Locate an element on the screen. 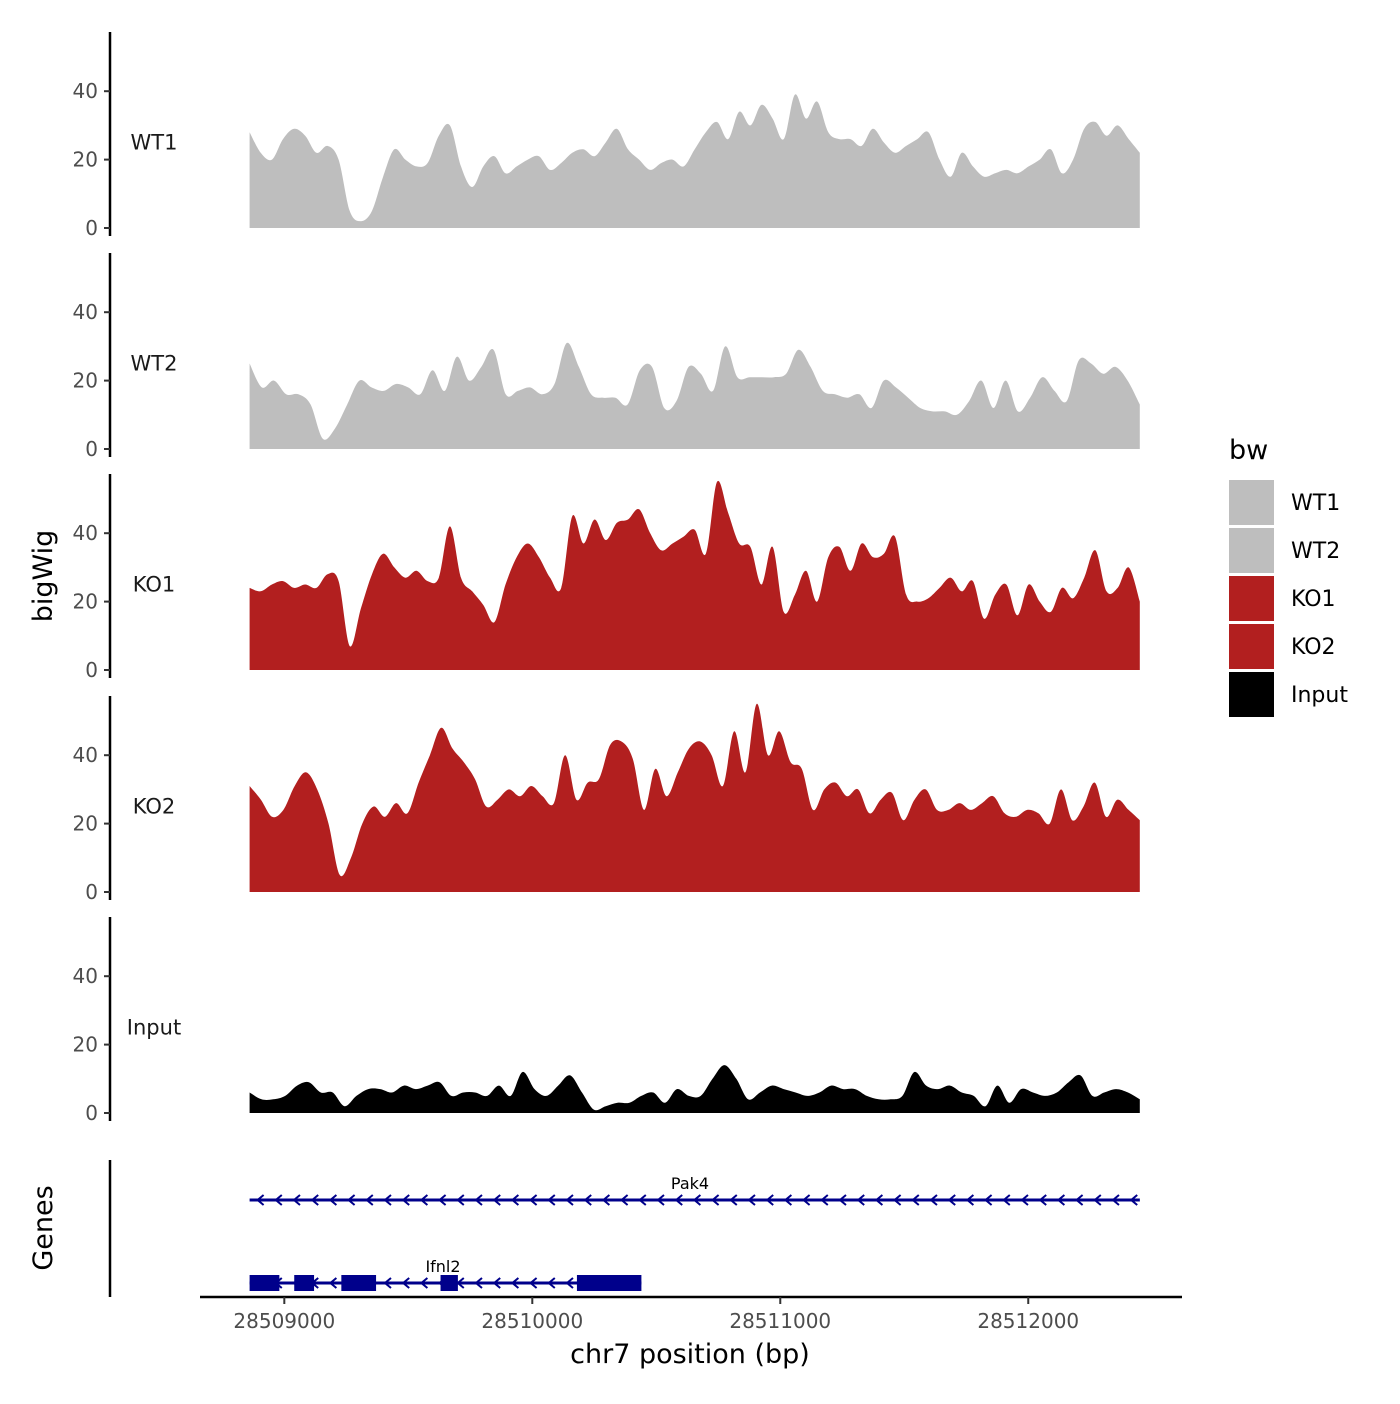  track-input: 0 20 40 Input is located at coordinates (606, 1021).